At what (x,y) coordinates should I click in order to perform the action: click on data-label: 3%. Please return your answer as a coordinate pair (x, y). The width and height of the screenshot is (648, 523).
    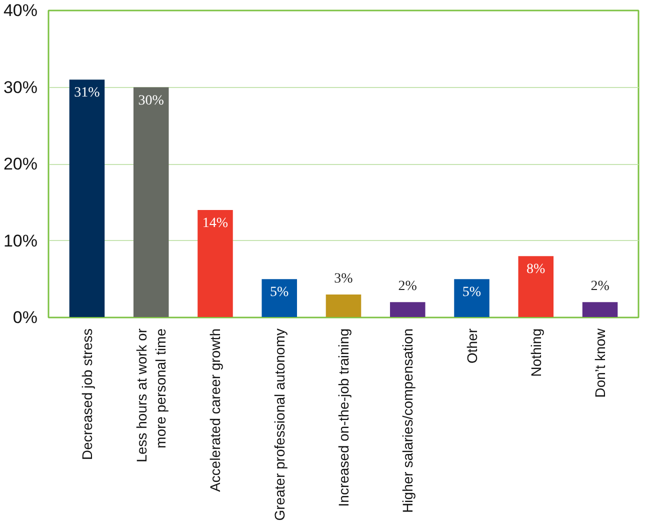
    Looking at the image, I should click on (344, 278).